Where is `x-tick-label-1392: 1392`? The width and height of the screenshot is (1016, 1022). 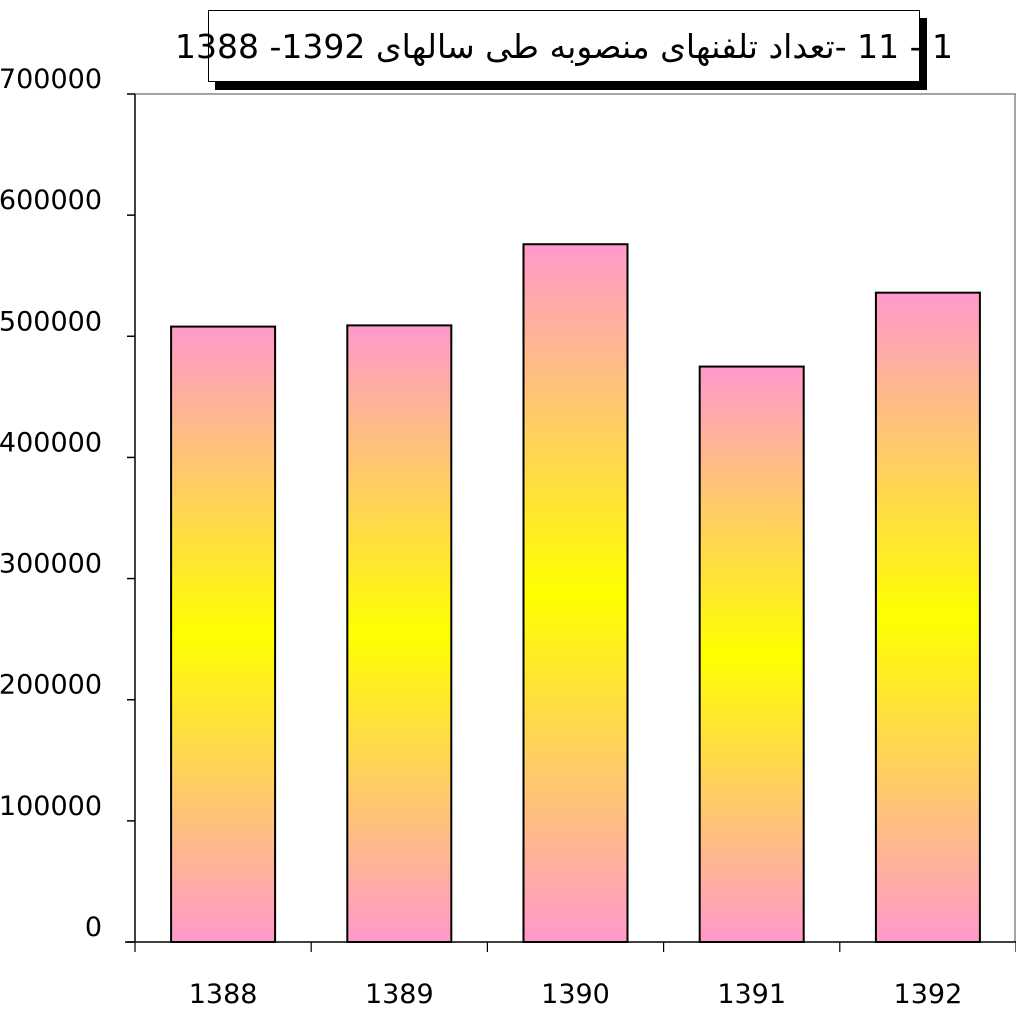 x-tick-label-1392: 1392 is located at coordinates (928, 994).